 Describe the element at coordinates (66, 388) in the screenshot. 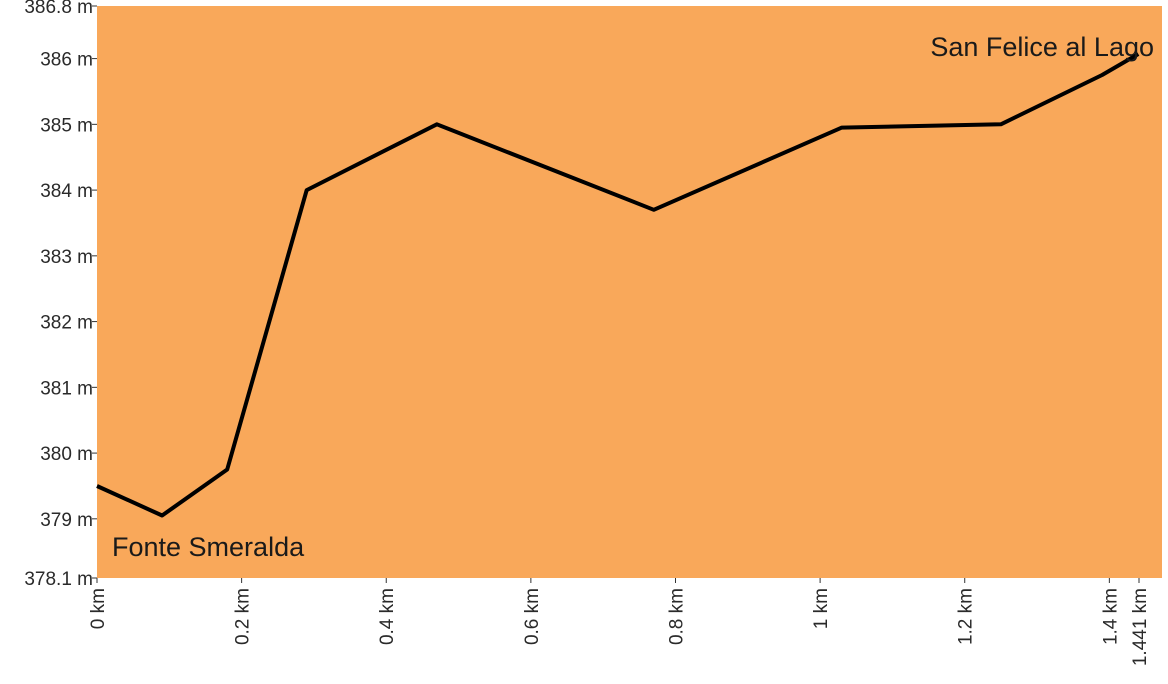

I see `y-tick-label: 381 m` at that location.